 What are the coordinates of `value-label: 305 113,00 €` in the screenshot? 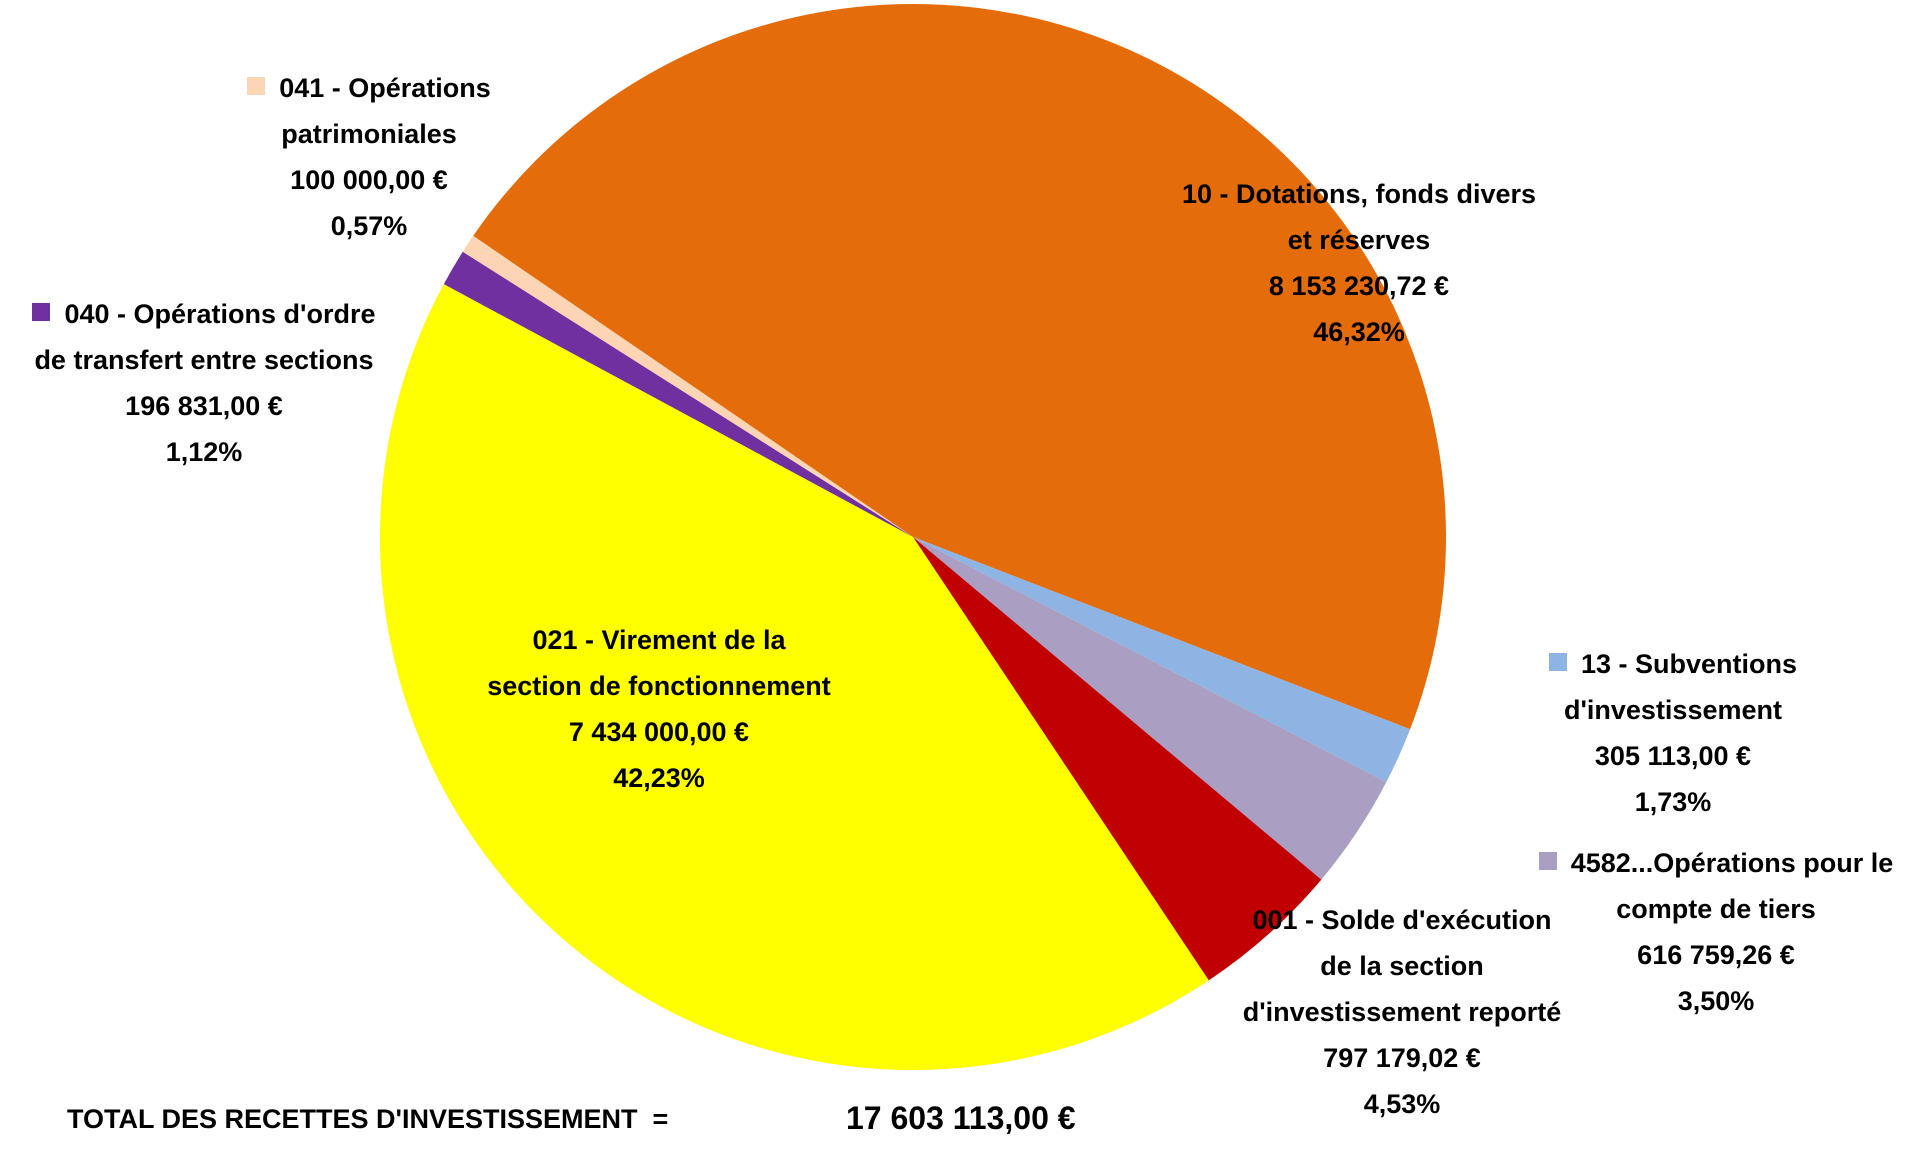 It's located at (1673, 756).